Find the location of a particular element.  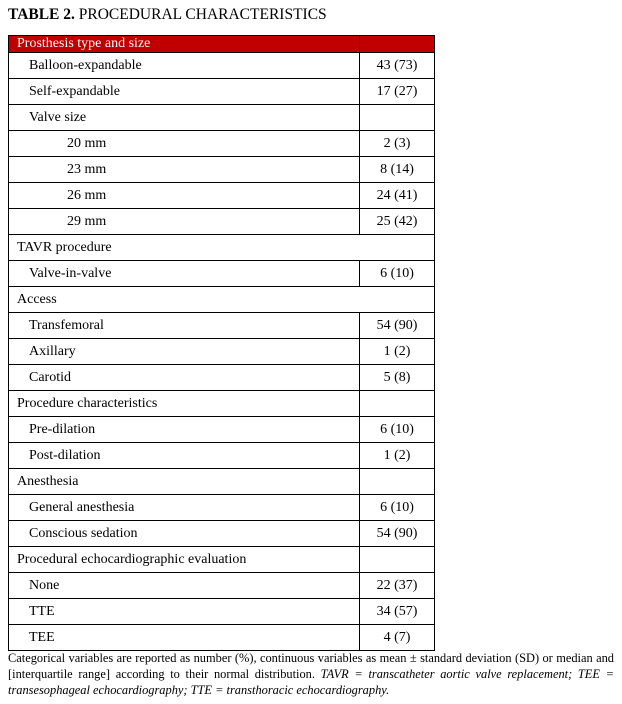

row-label: Access is located at coordinates (221, 299).